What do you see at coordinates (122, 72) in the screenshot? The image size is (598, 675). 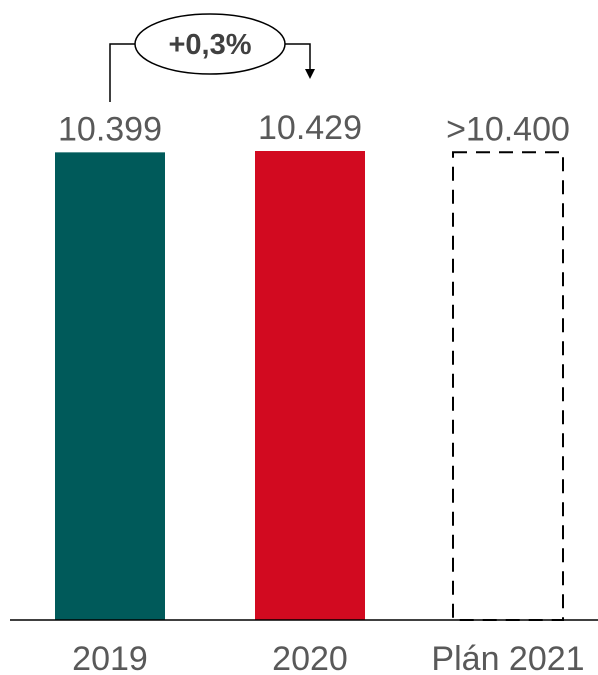 I see `annotation-bracket-left` at bounding box center [122, 72].